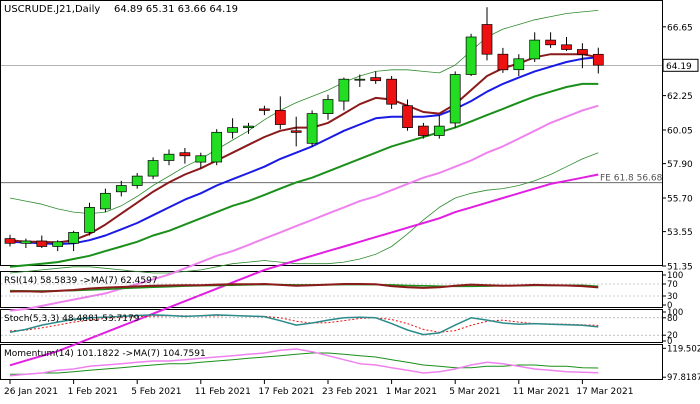  Describe the element at coordinates (350, 392) in the screenshot. I see `x-tick-label: 23 Feb 2021` at that location.